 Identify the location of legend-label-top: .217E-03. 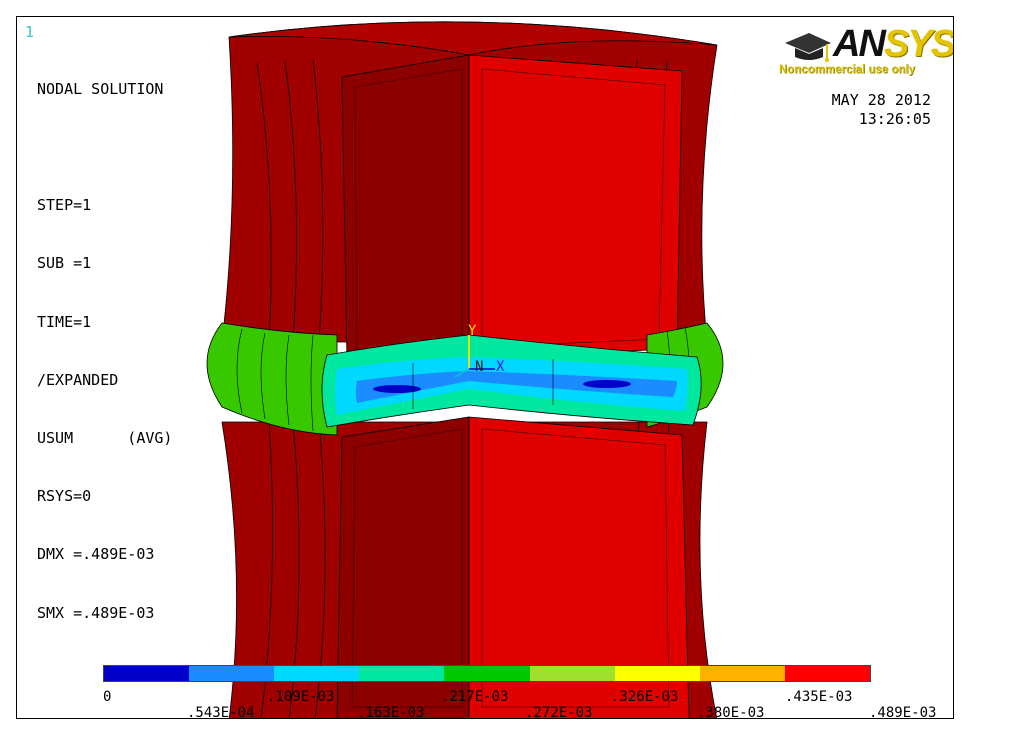
(475, 697).